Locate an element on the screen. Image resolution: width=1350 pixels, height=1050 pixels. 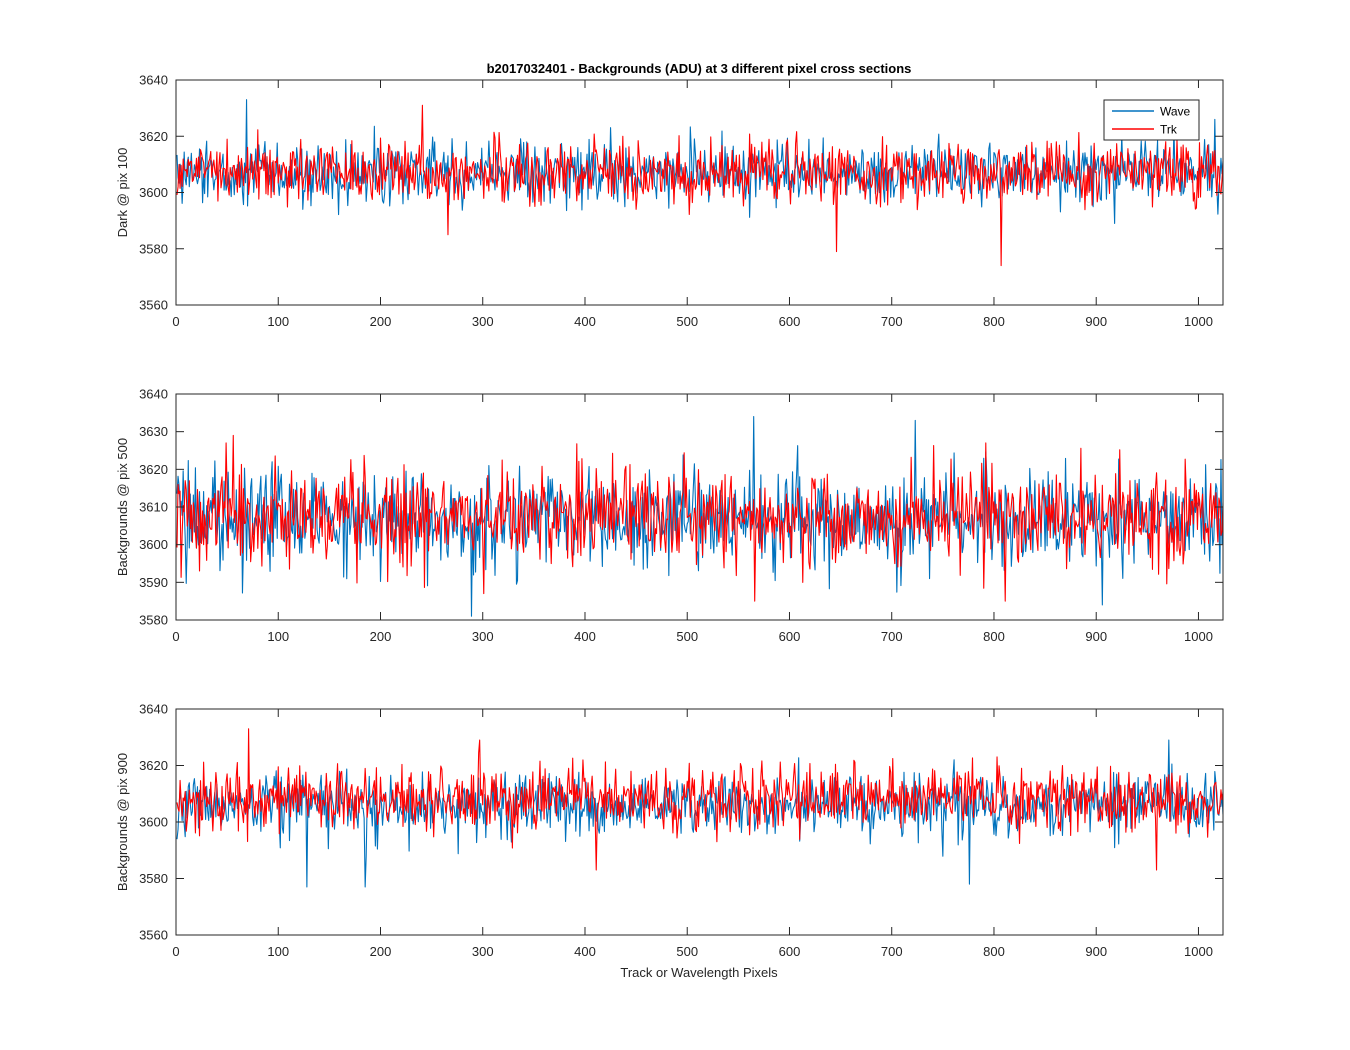
y-tick-label: 3590 is located at coordinates (153, 582).